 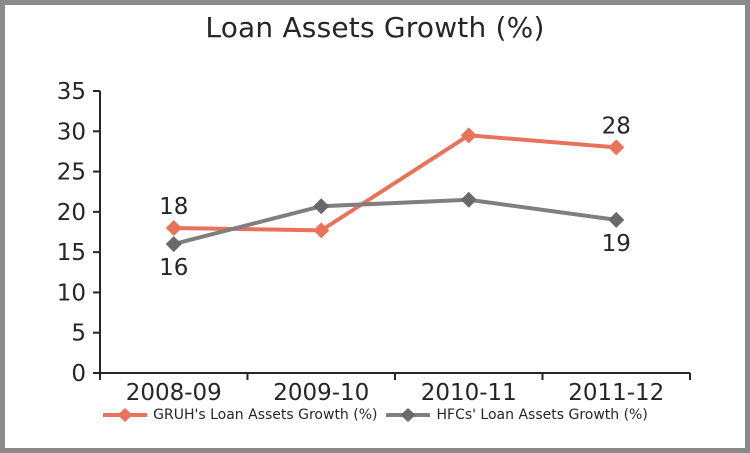 What do you see at coordinates (174, 393) in the screenshot?
I see `x-category-label: 2008-09` at bounding box center [174, 393].